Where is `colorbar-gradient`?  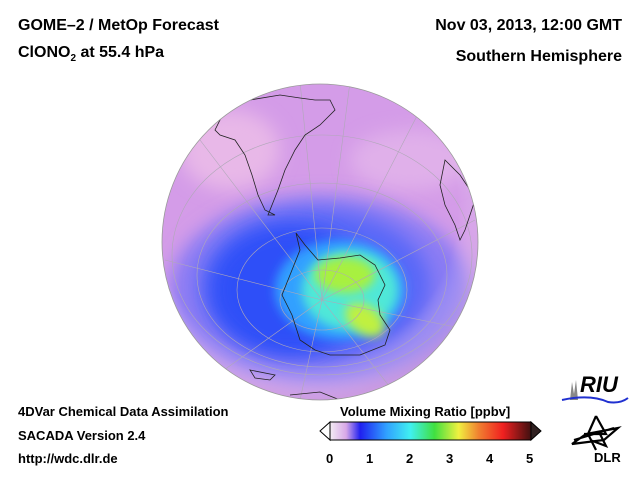 colorbar-gradient is located at coordinates (430, 431).